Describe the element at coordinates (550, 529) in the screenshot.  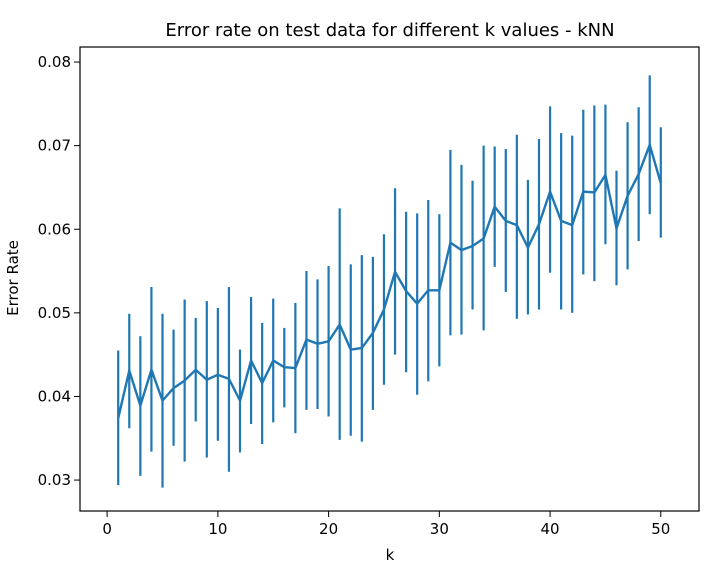
I see `x-tick-label: 40` at that location.